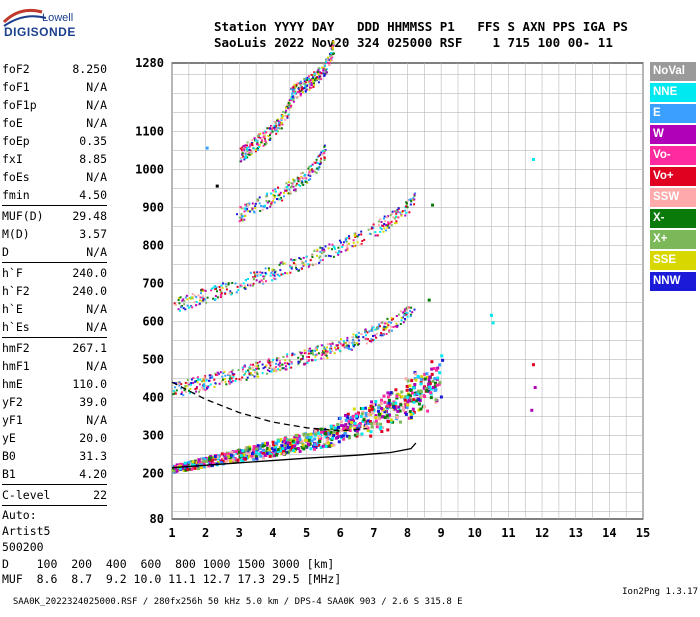  Describe the element at coordinates (149, 169) in the screenshot. I see `y-tick-label: 1000` at that location.